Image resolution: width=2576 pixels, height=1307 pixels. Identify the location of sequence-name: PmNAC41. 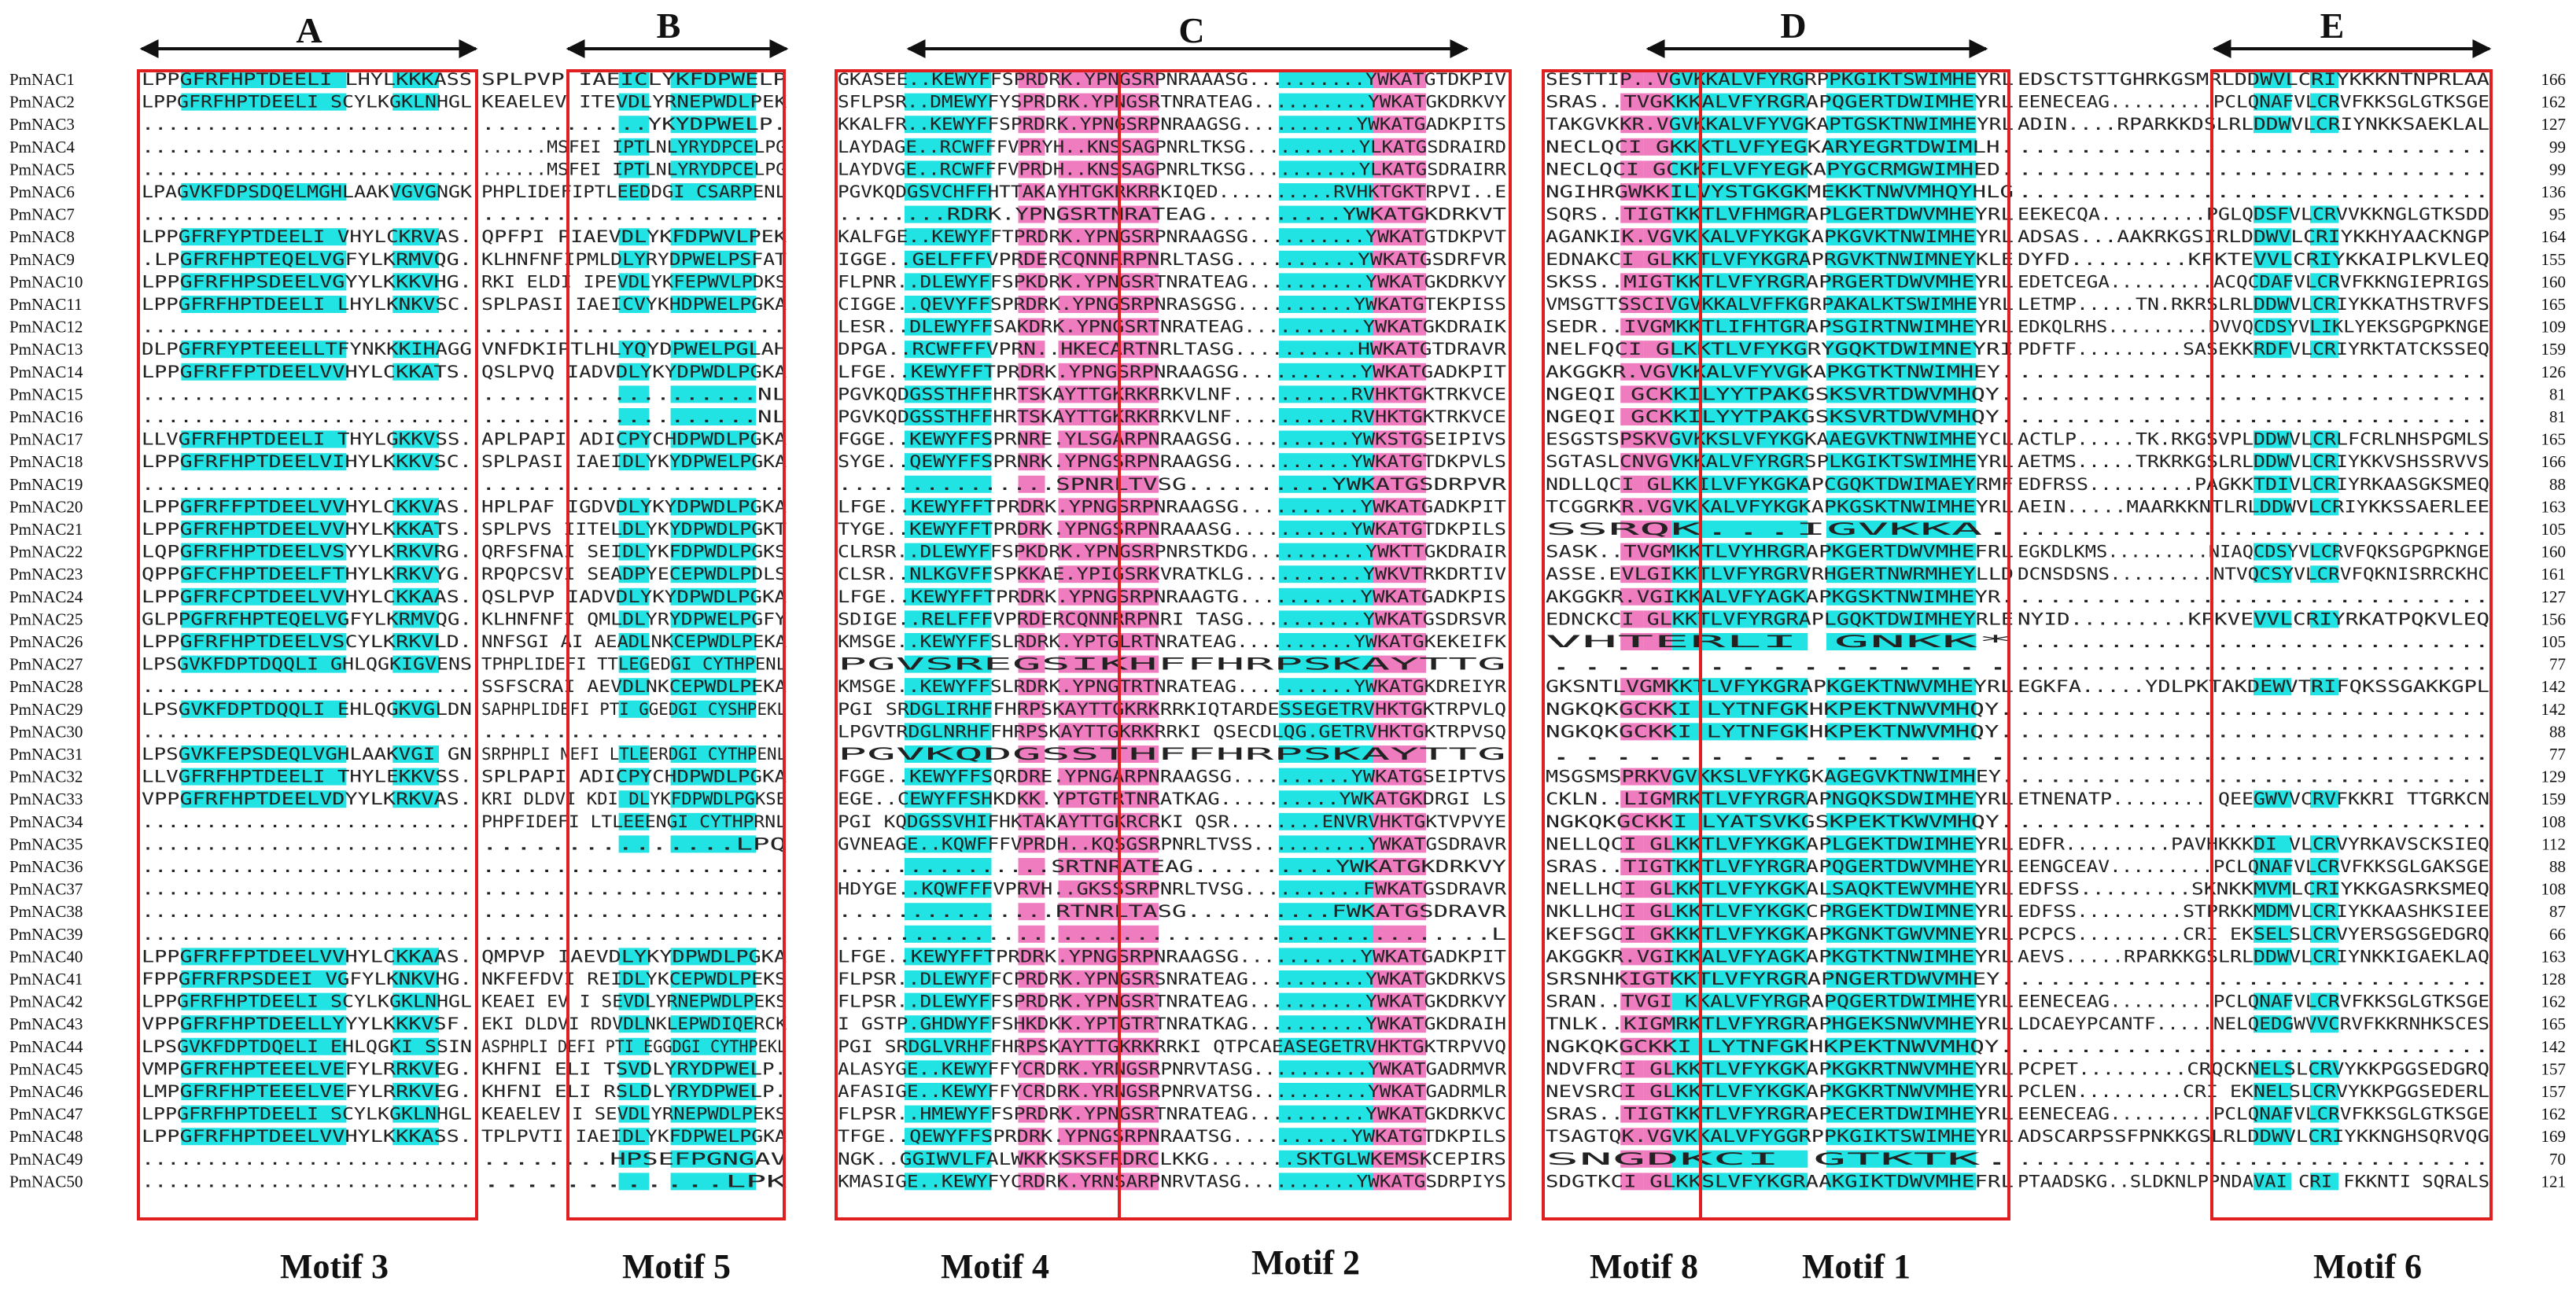
(46, 980).